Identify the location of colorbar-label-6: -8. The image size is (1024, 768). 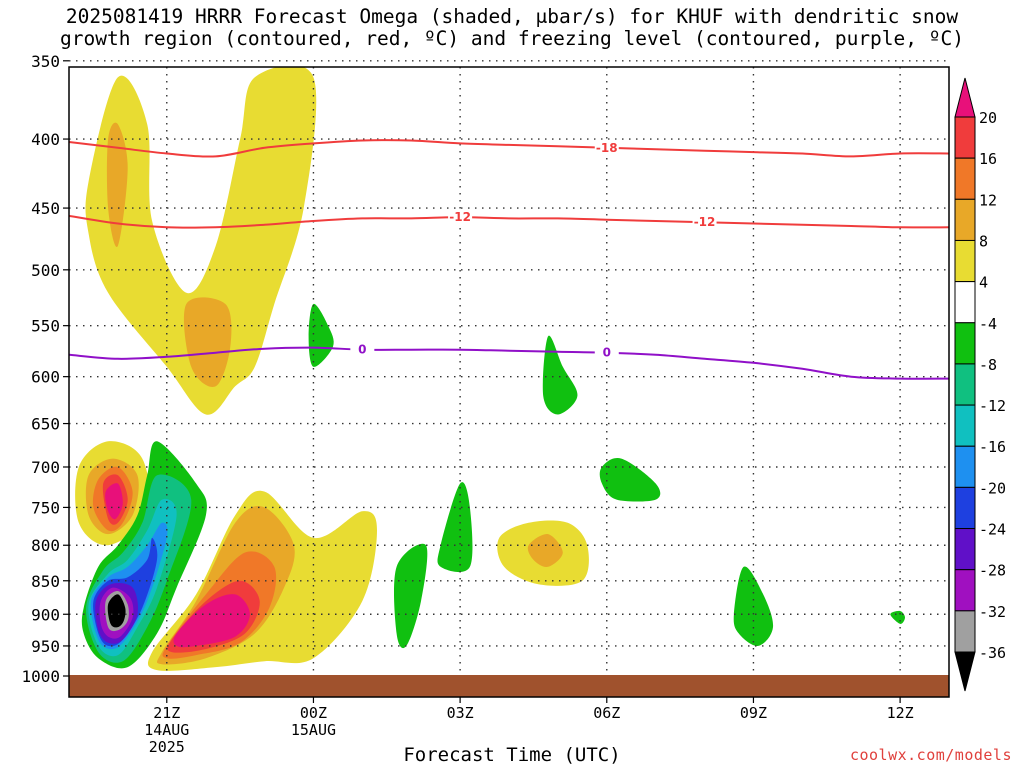
(988, 365).